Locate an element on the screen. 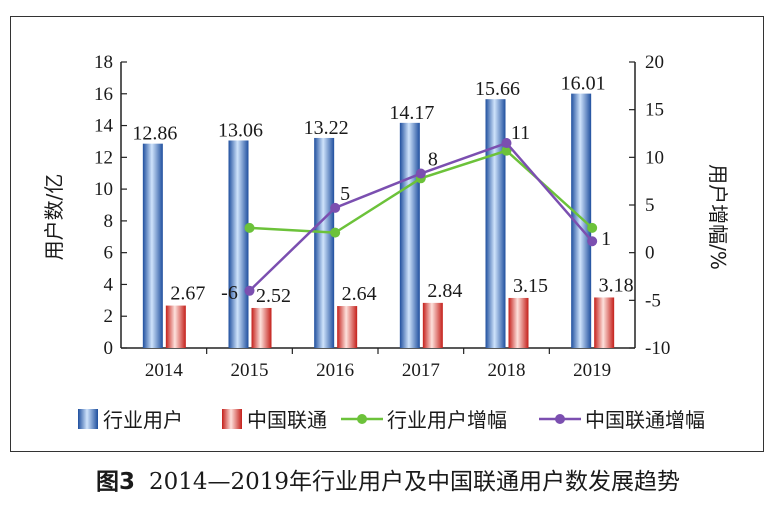 The width and height of the screenshot is (776, 523). data-label-unicom-users: 3.18 is located at coordinates (616, 285).